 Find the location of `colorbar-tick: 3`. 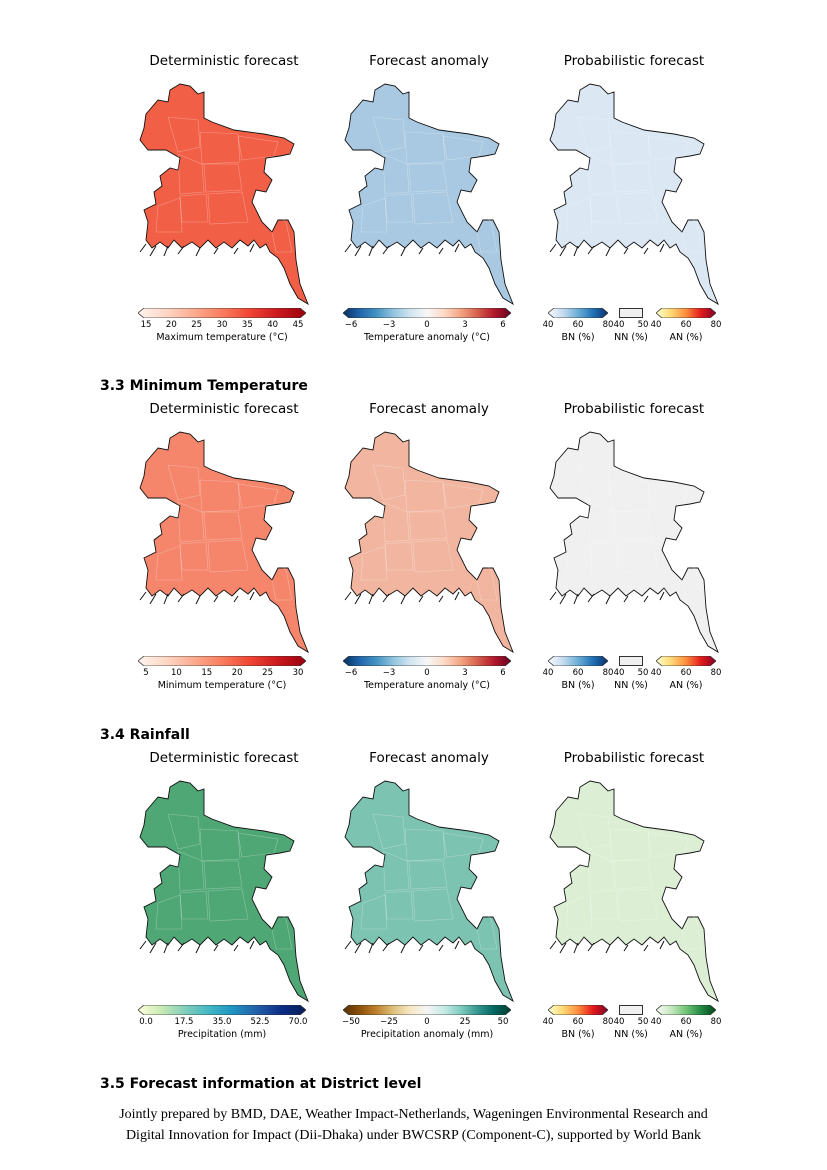

colorbar-tick: 3 is located at coordinates (465, 325).